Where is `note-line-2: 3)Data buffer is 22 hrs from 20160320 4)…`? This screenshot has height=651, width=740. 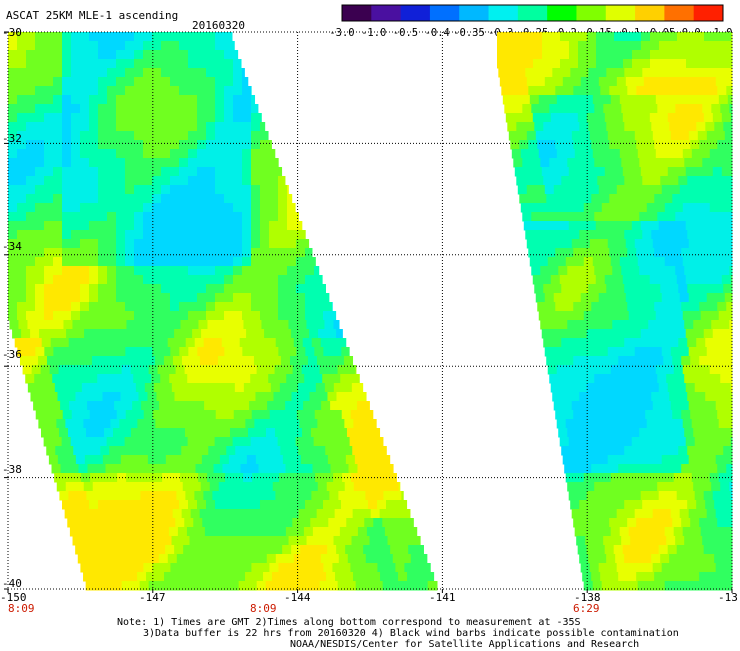 note-line-2: 3)Data buffer is 22 hrs from 20160320 4)… is located at coordinates (411, 633).